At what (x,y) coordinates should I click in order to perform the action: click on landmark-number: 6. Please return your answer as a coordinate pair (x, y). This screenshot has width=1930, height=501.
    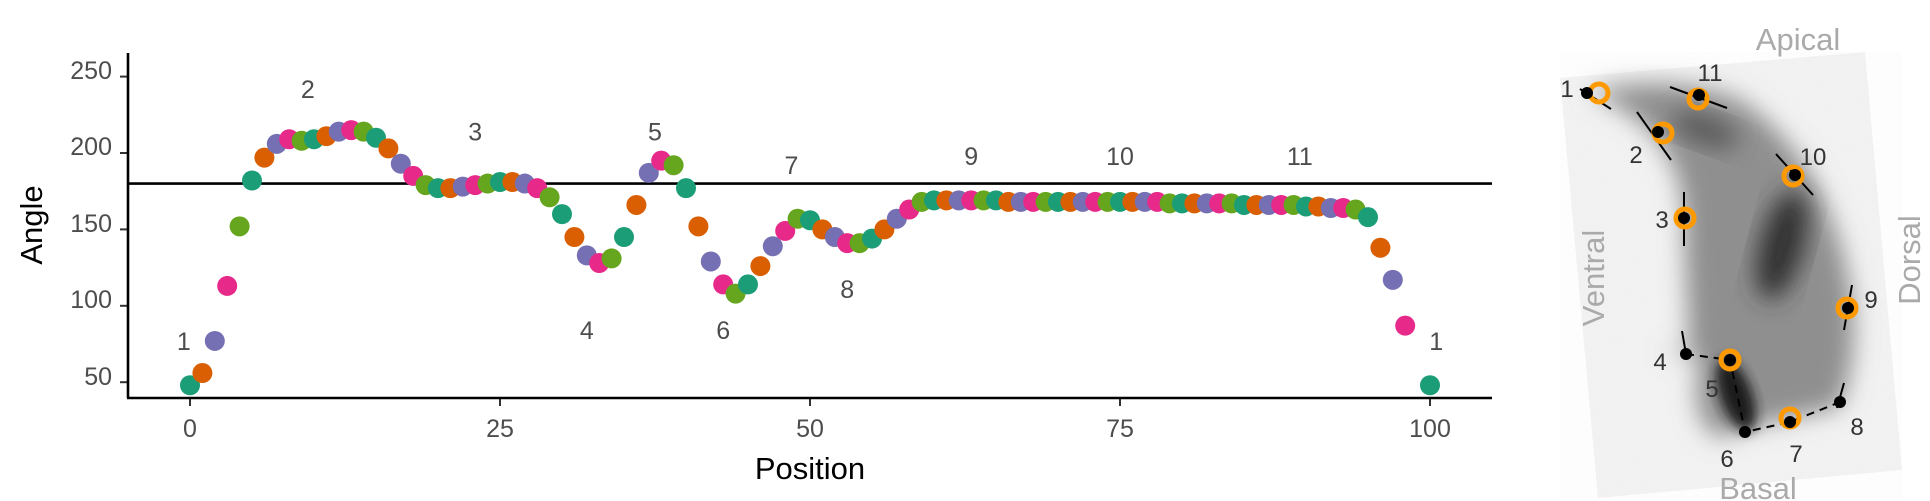
    Looking at the image, I should click on (1726, 459).